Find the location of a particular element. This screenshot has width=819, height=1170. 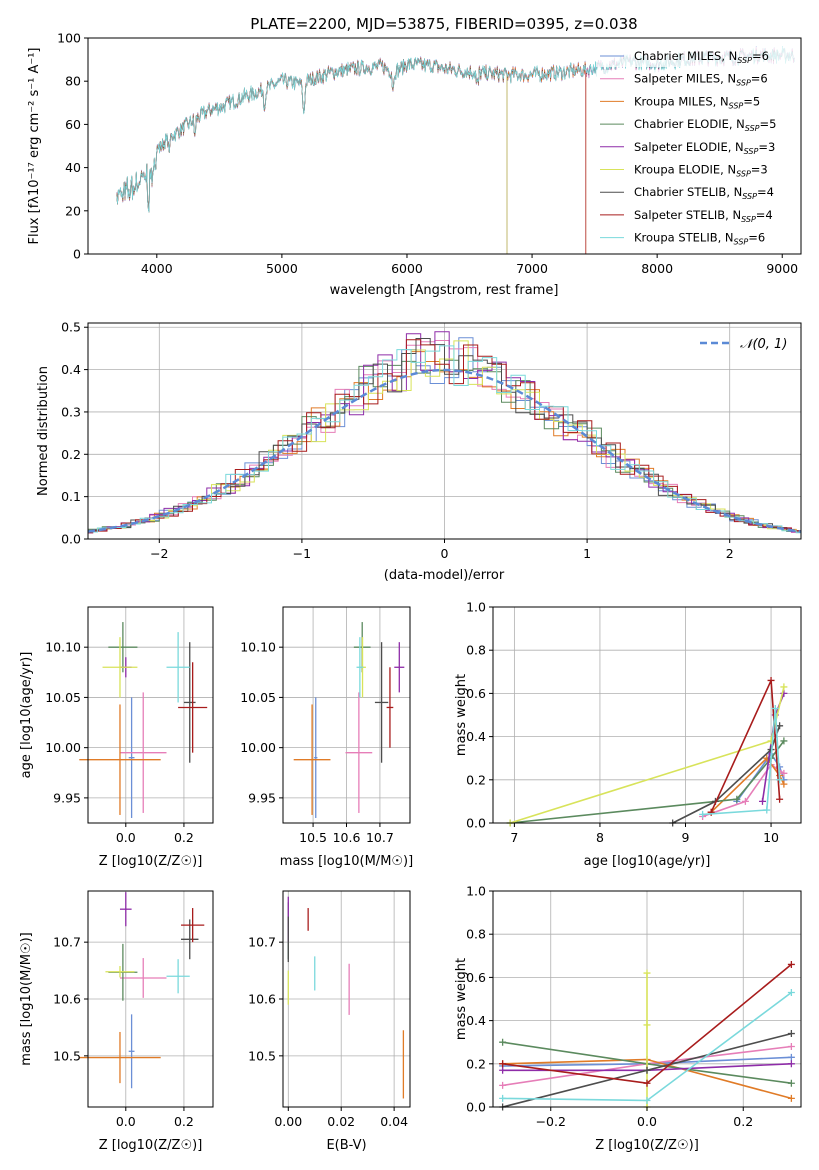

normal-curve-legend-label: 𝒩(0, 1) is located at coordinates (763, 344).